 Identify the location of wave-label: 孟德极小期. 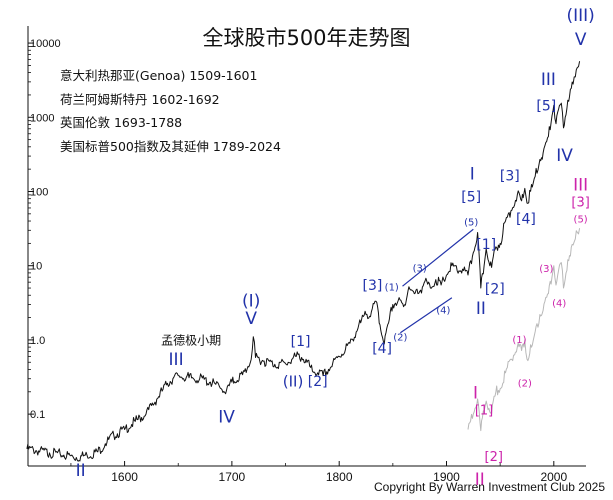
(191, 340).